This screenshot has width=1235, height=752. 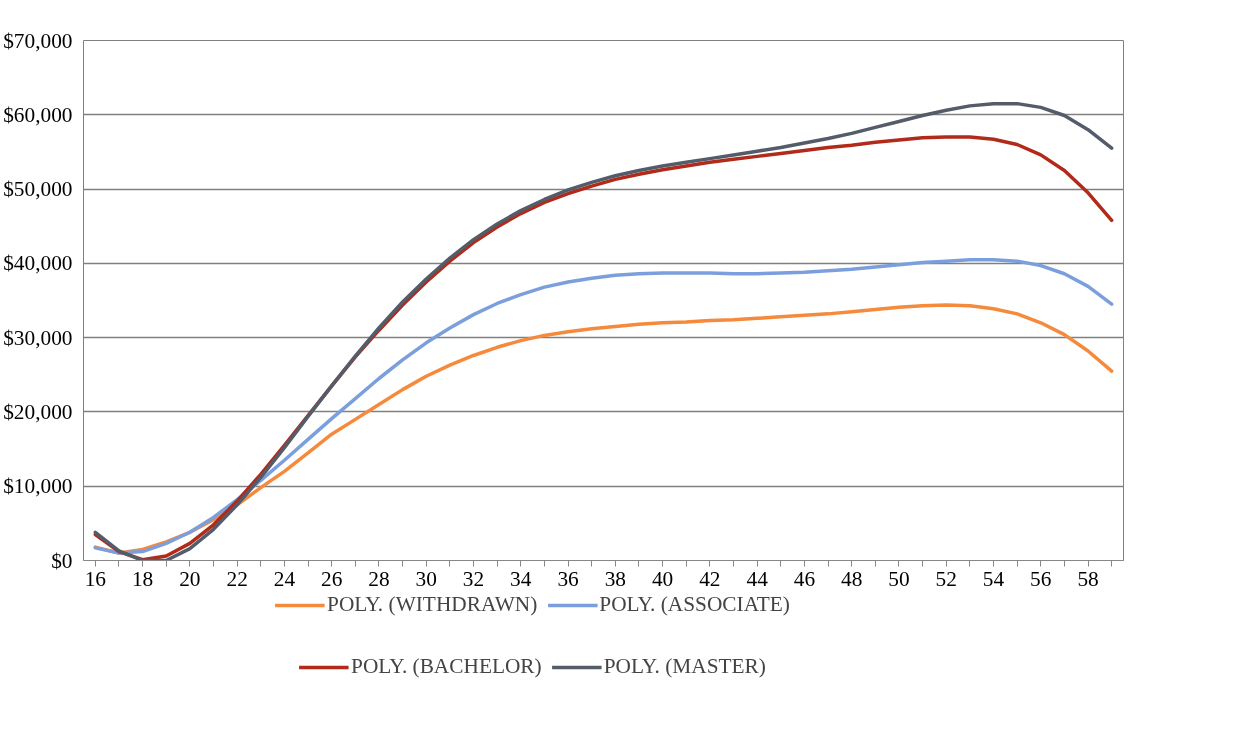 What do you see at coordinates (190, 578) in the screenshot?
I see `x-tick-label: 20` at bounding box center [190, 578].